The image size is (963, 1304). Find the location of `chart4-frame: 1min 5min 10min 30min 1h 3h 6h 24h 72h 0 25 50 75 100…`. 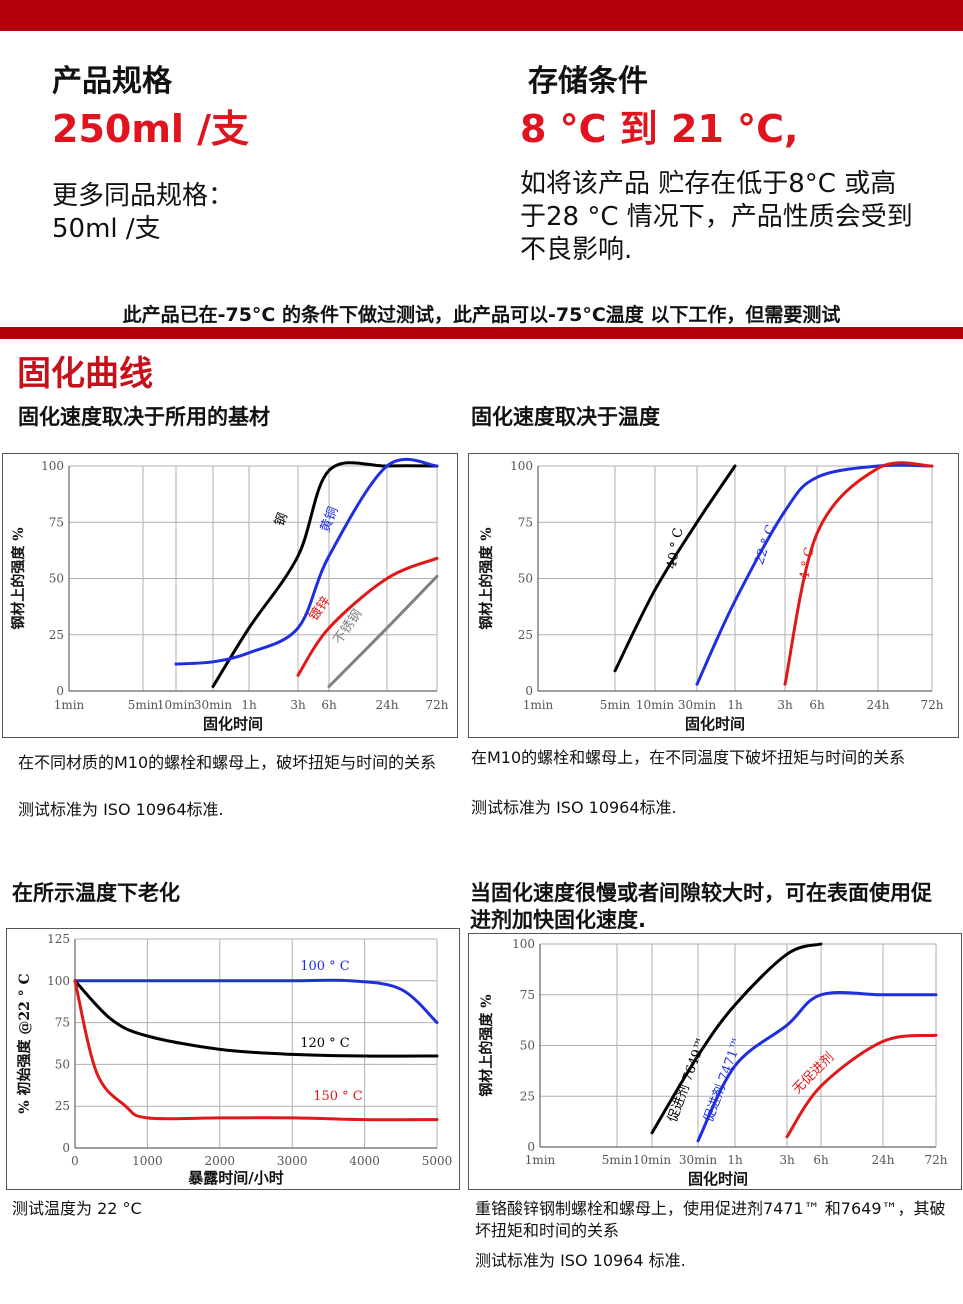

chart4-frame: 1min 5min 10min 30min 1h 3h 6h 24h 72h 0 25 50 75 100… is located at coordinates (715, 1061).